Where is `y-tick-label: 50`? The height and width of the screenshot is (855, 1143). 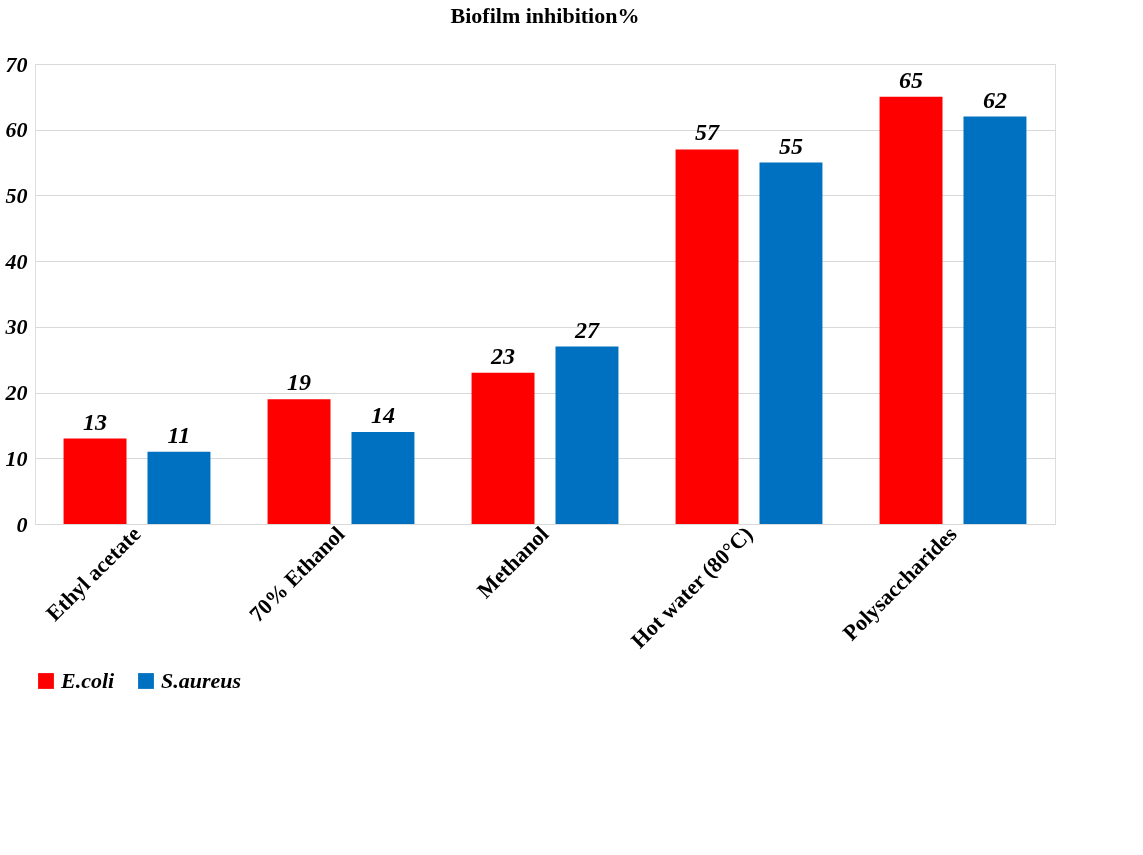 y-tick-label: 50 is located at coordinates (16, 195).